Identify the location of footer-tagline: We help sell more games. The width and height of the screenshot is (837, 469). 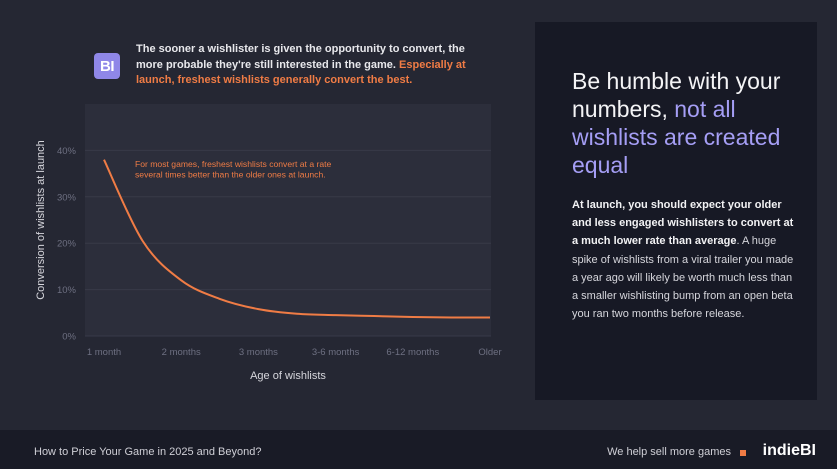
(669, 452).